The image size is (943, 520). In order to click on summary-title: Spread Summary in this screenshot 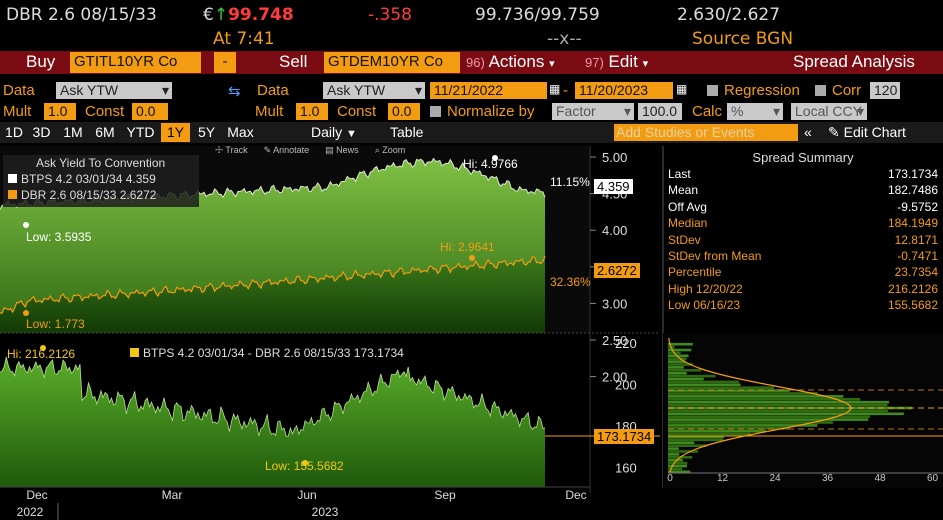, I will do `click(803, 157)`.